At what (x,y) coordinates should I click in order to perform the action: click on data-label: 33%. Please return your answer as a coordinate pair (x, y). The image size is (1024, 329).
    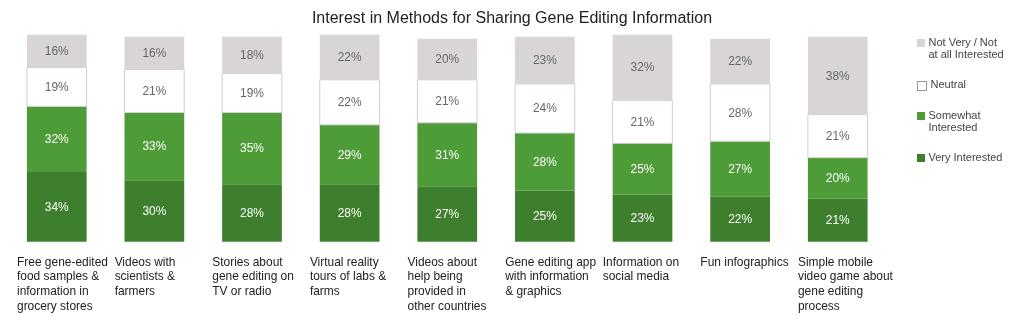
    Looking at the image, I should click on (154, 146).